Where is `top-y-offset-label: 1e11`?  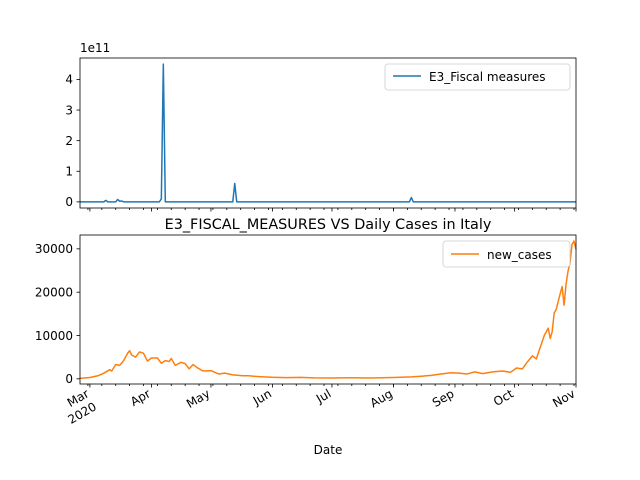
top-y-offset-label: 1e11 is located at coordinates (95, 48).